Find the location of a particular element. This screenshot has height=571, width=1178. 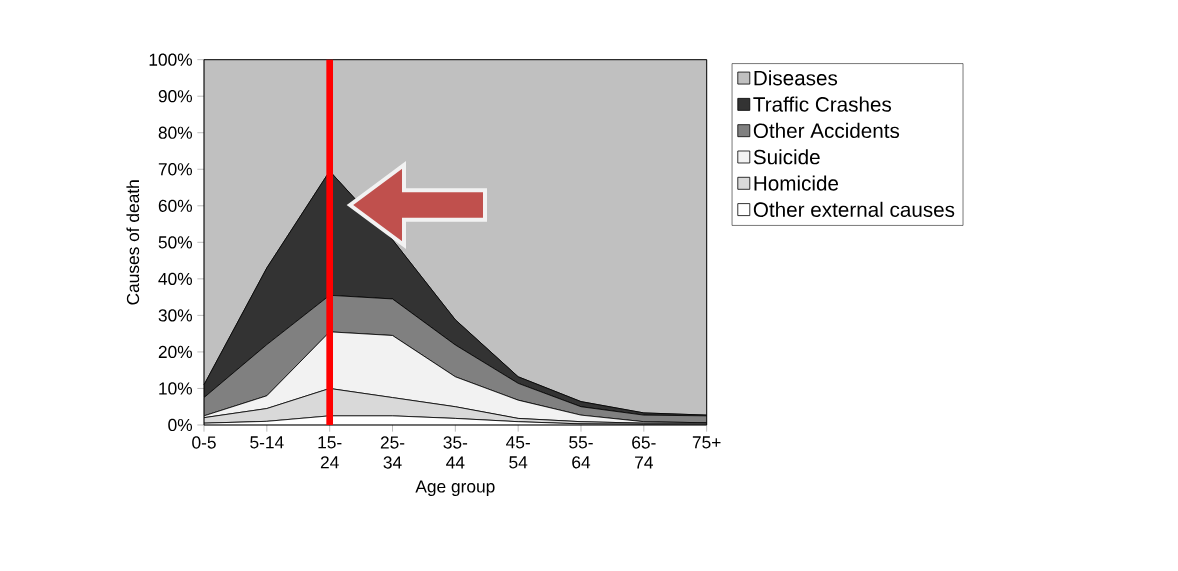

legend-label: Other external causes is located at coordinates (854, 209).